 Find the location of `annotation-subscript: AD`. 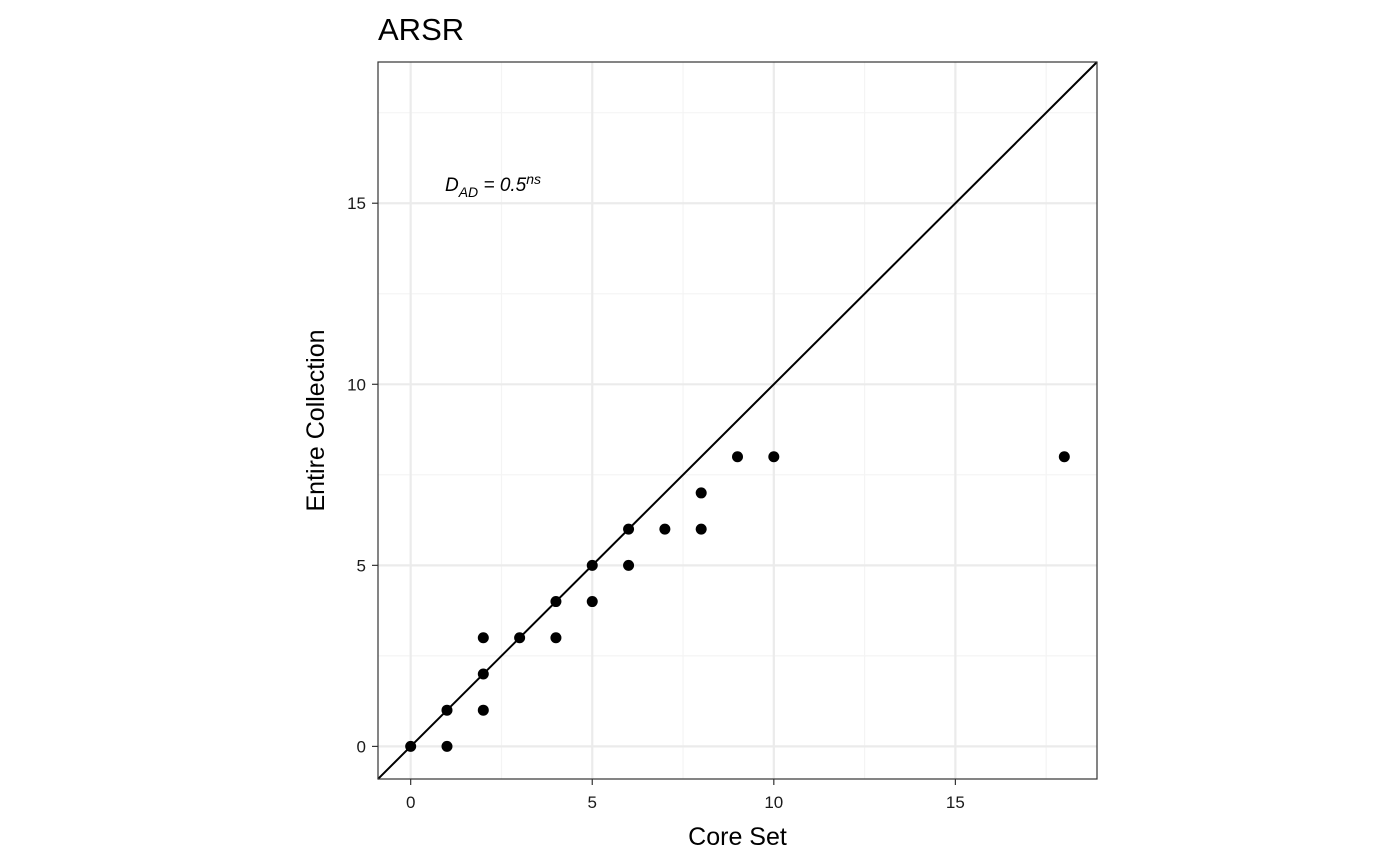

annotation-subscript: AD is located at coordinates (468, 192).